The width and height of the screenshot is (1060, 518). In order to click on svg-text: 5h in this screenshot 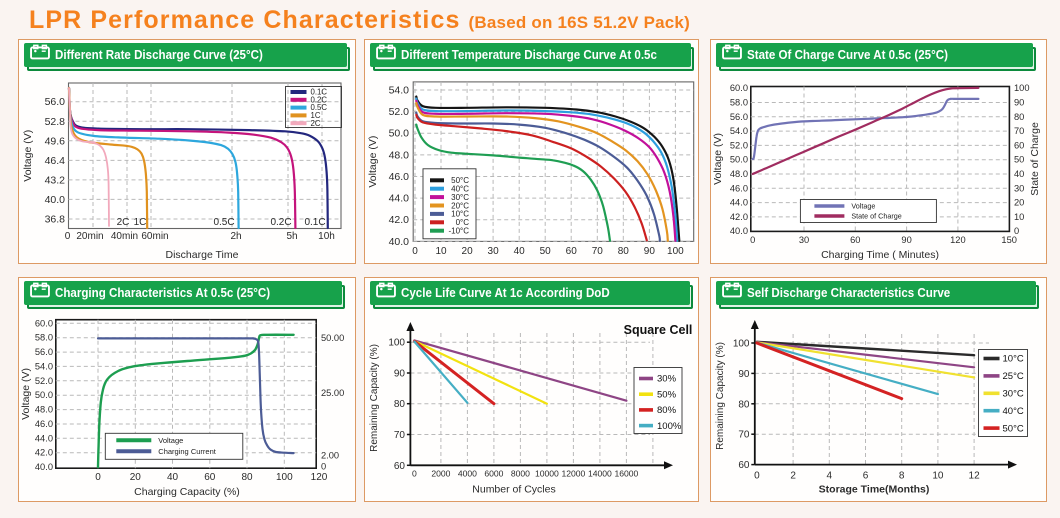, I will do `click(291, 236)`.